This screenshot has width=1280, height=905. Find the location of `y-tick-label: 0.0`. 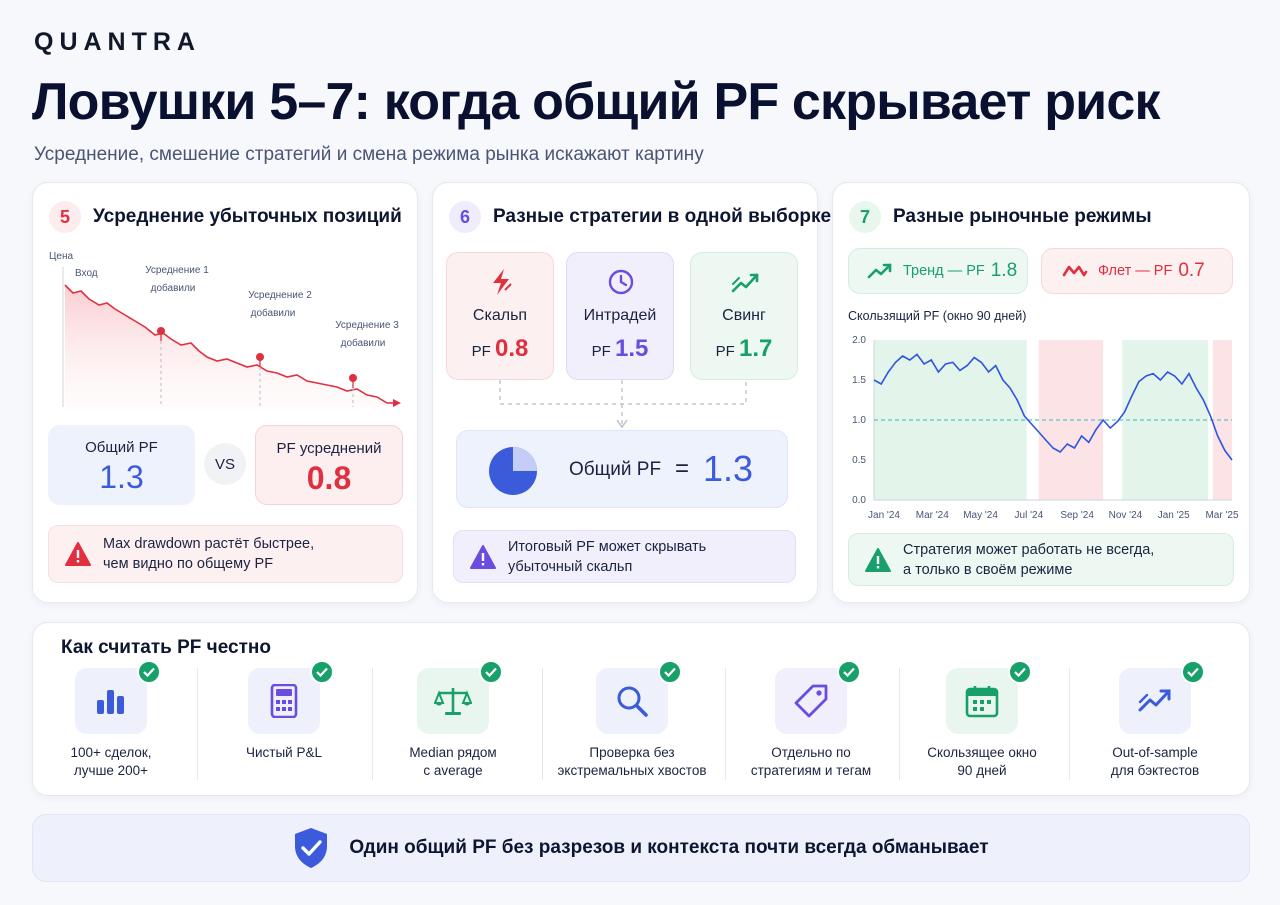

y-tick-label: 0.0 is located at coordinates (859, 500).